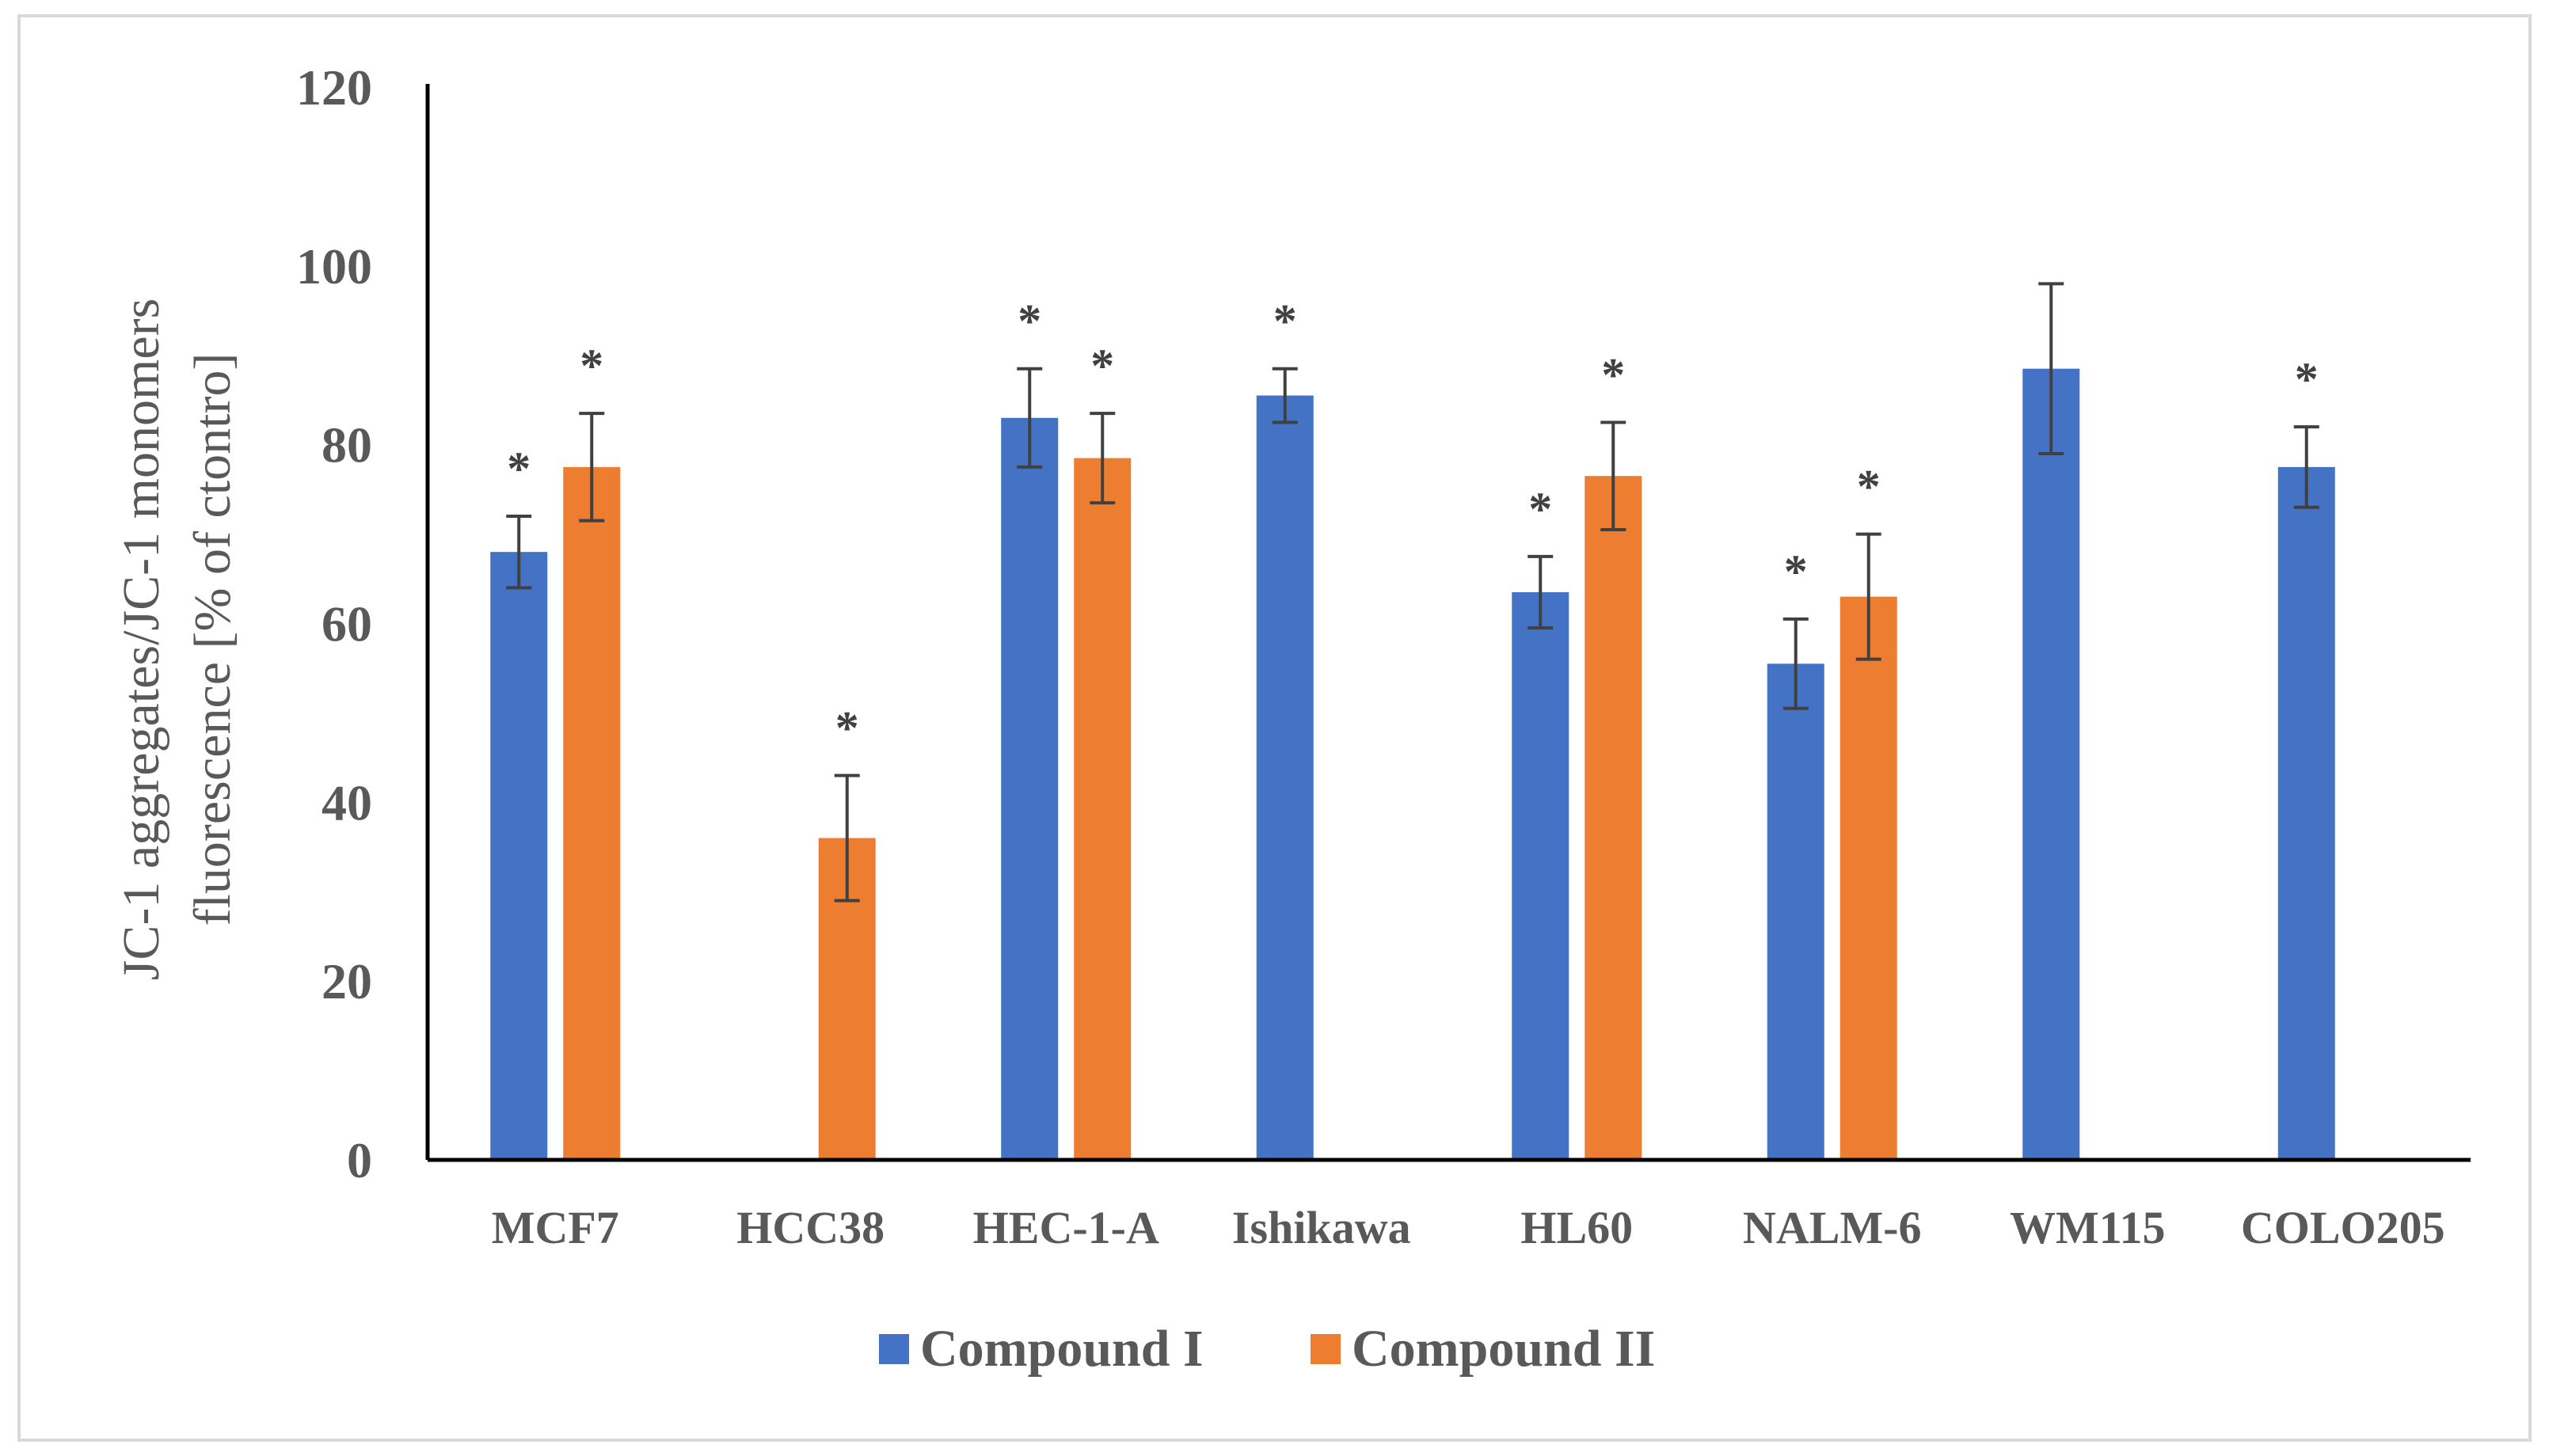 This screenshot has width=2549, height=1456. Describe the element at coordinates (592, 813) in the screenshot. I see `bar-compound-ii-mcf7` at that location.